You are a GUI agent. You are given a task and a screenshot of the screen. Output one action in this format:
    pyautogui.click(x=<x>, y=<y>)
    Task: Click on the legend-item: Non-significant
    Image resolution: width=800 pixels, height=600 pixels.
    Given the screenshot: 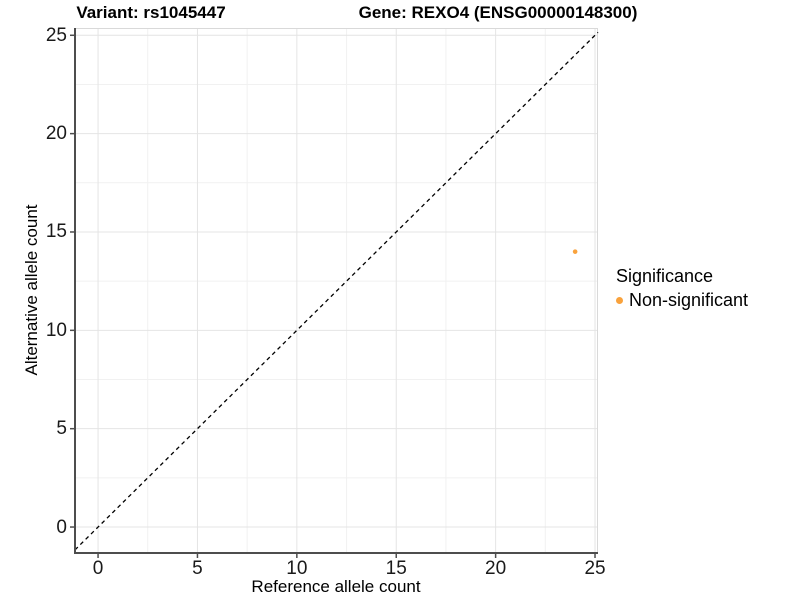 What is the action you would take?
    pyautogui.click(x=682, y=300)
    